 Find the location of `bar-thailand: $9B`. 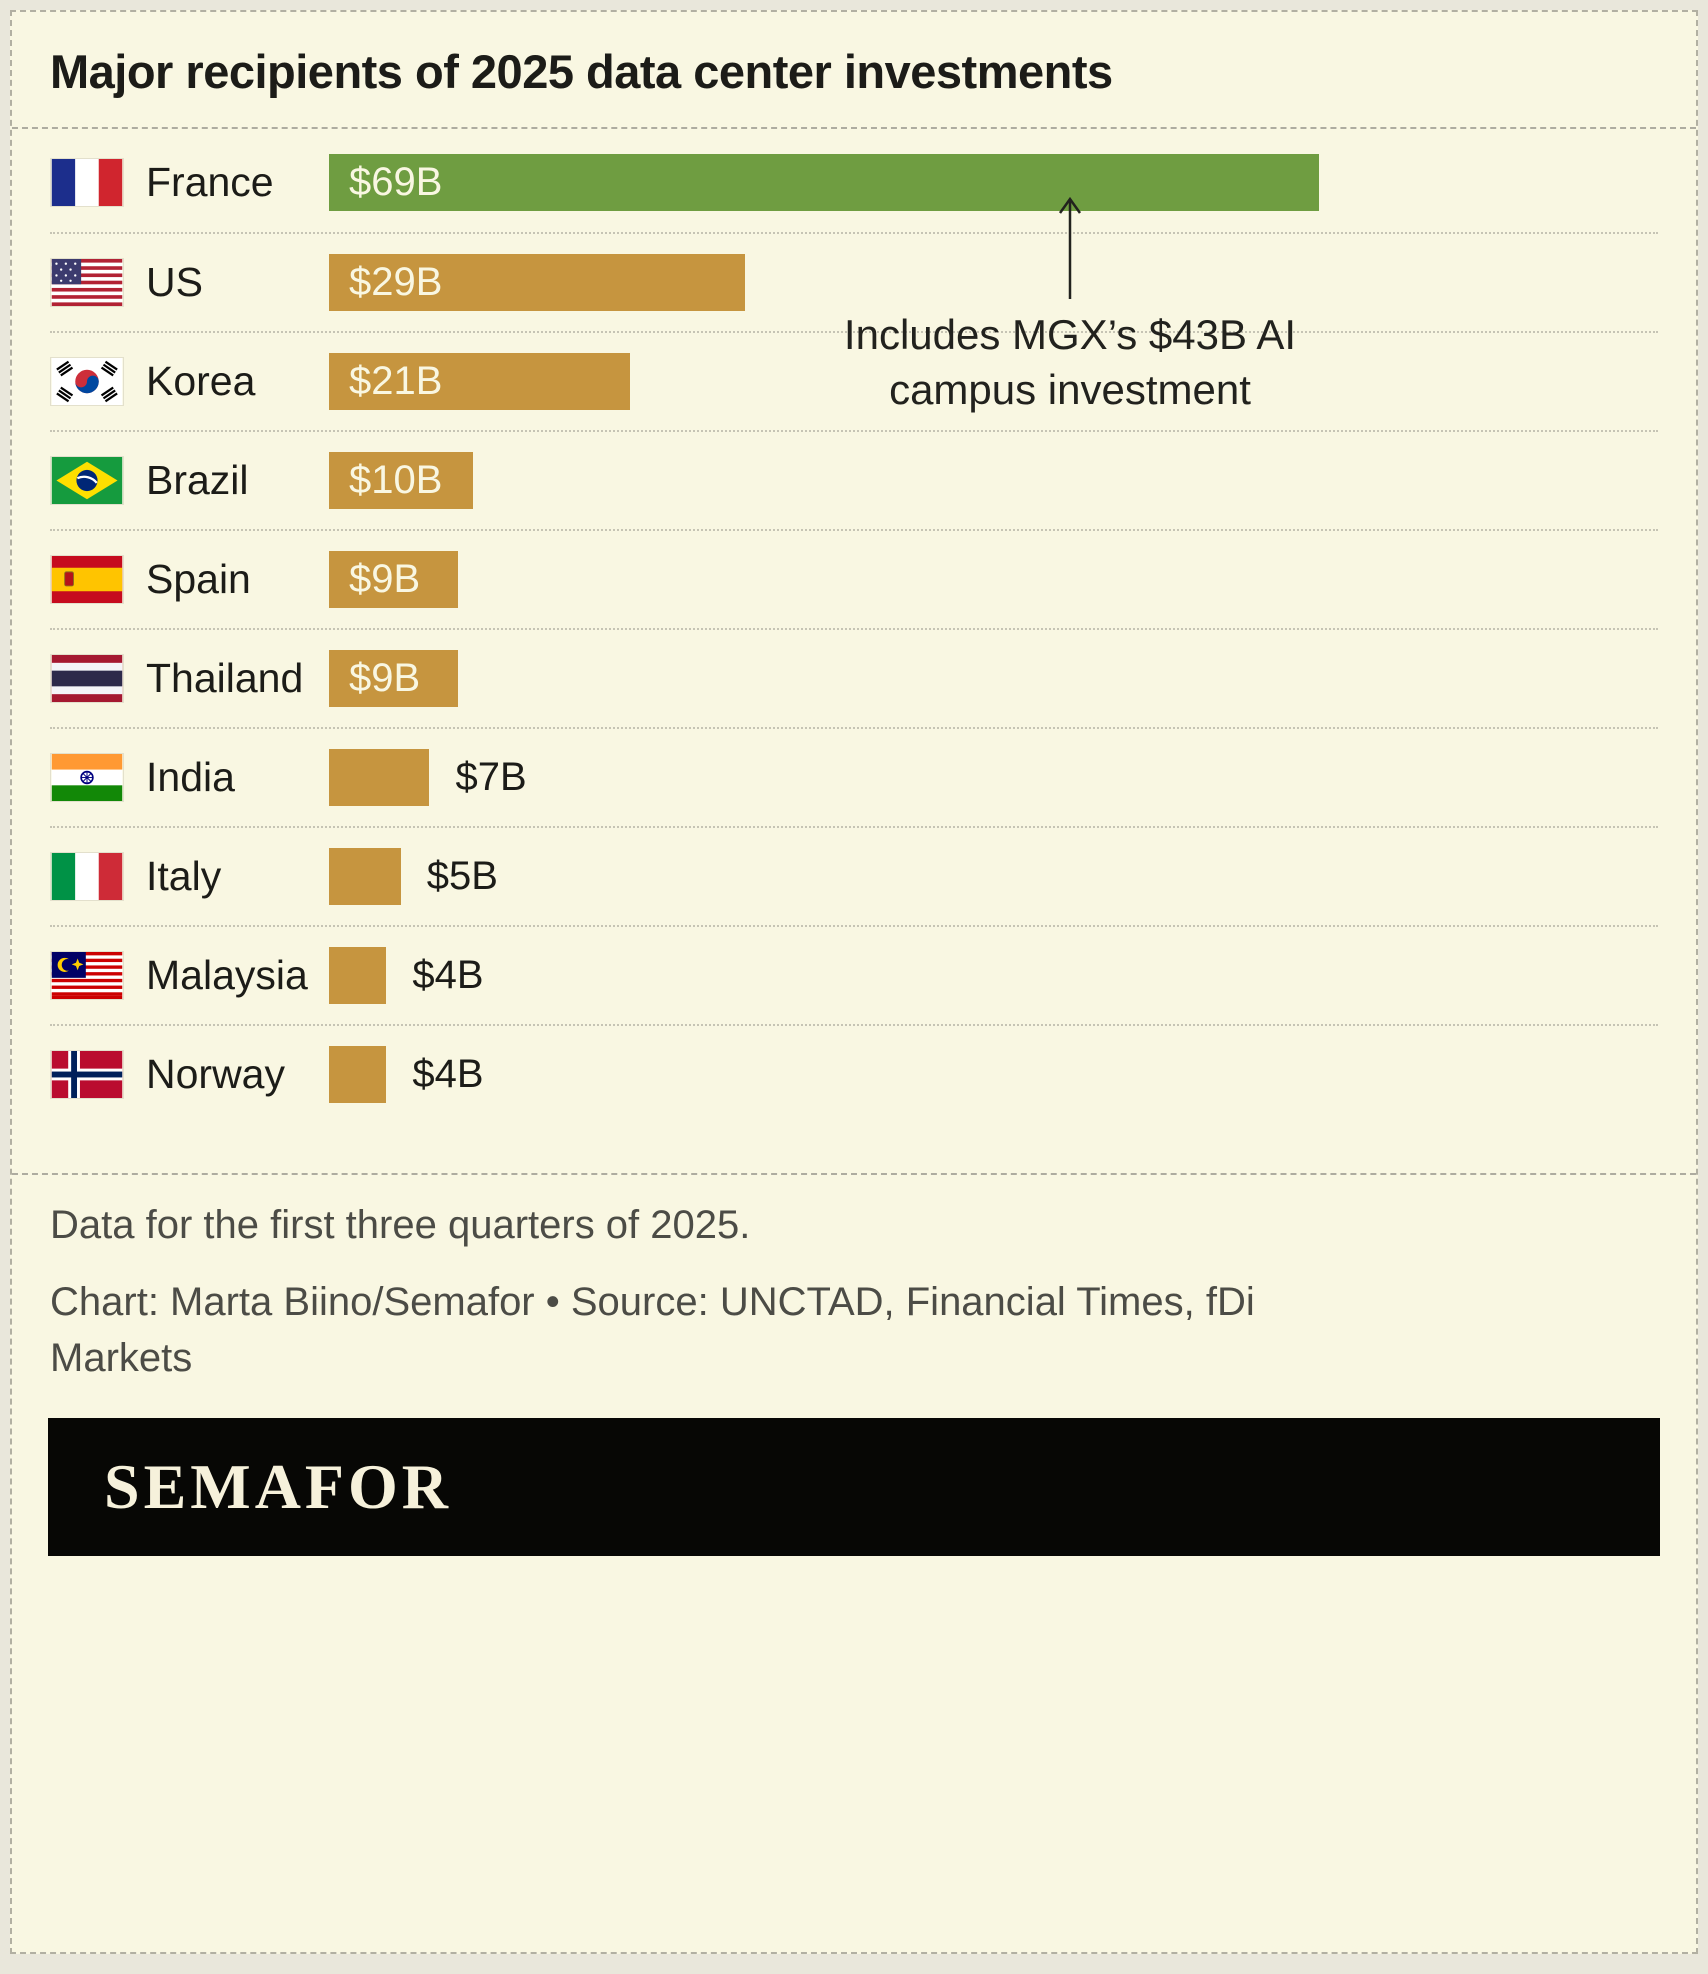

bar-thailand: $9B is located at coordinates (394, 678).